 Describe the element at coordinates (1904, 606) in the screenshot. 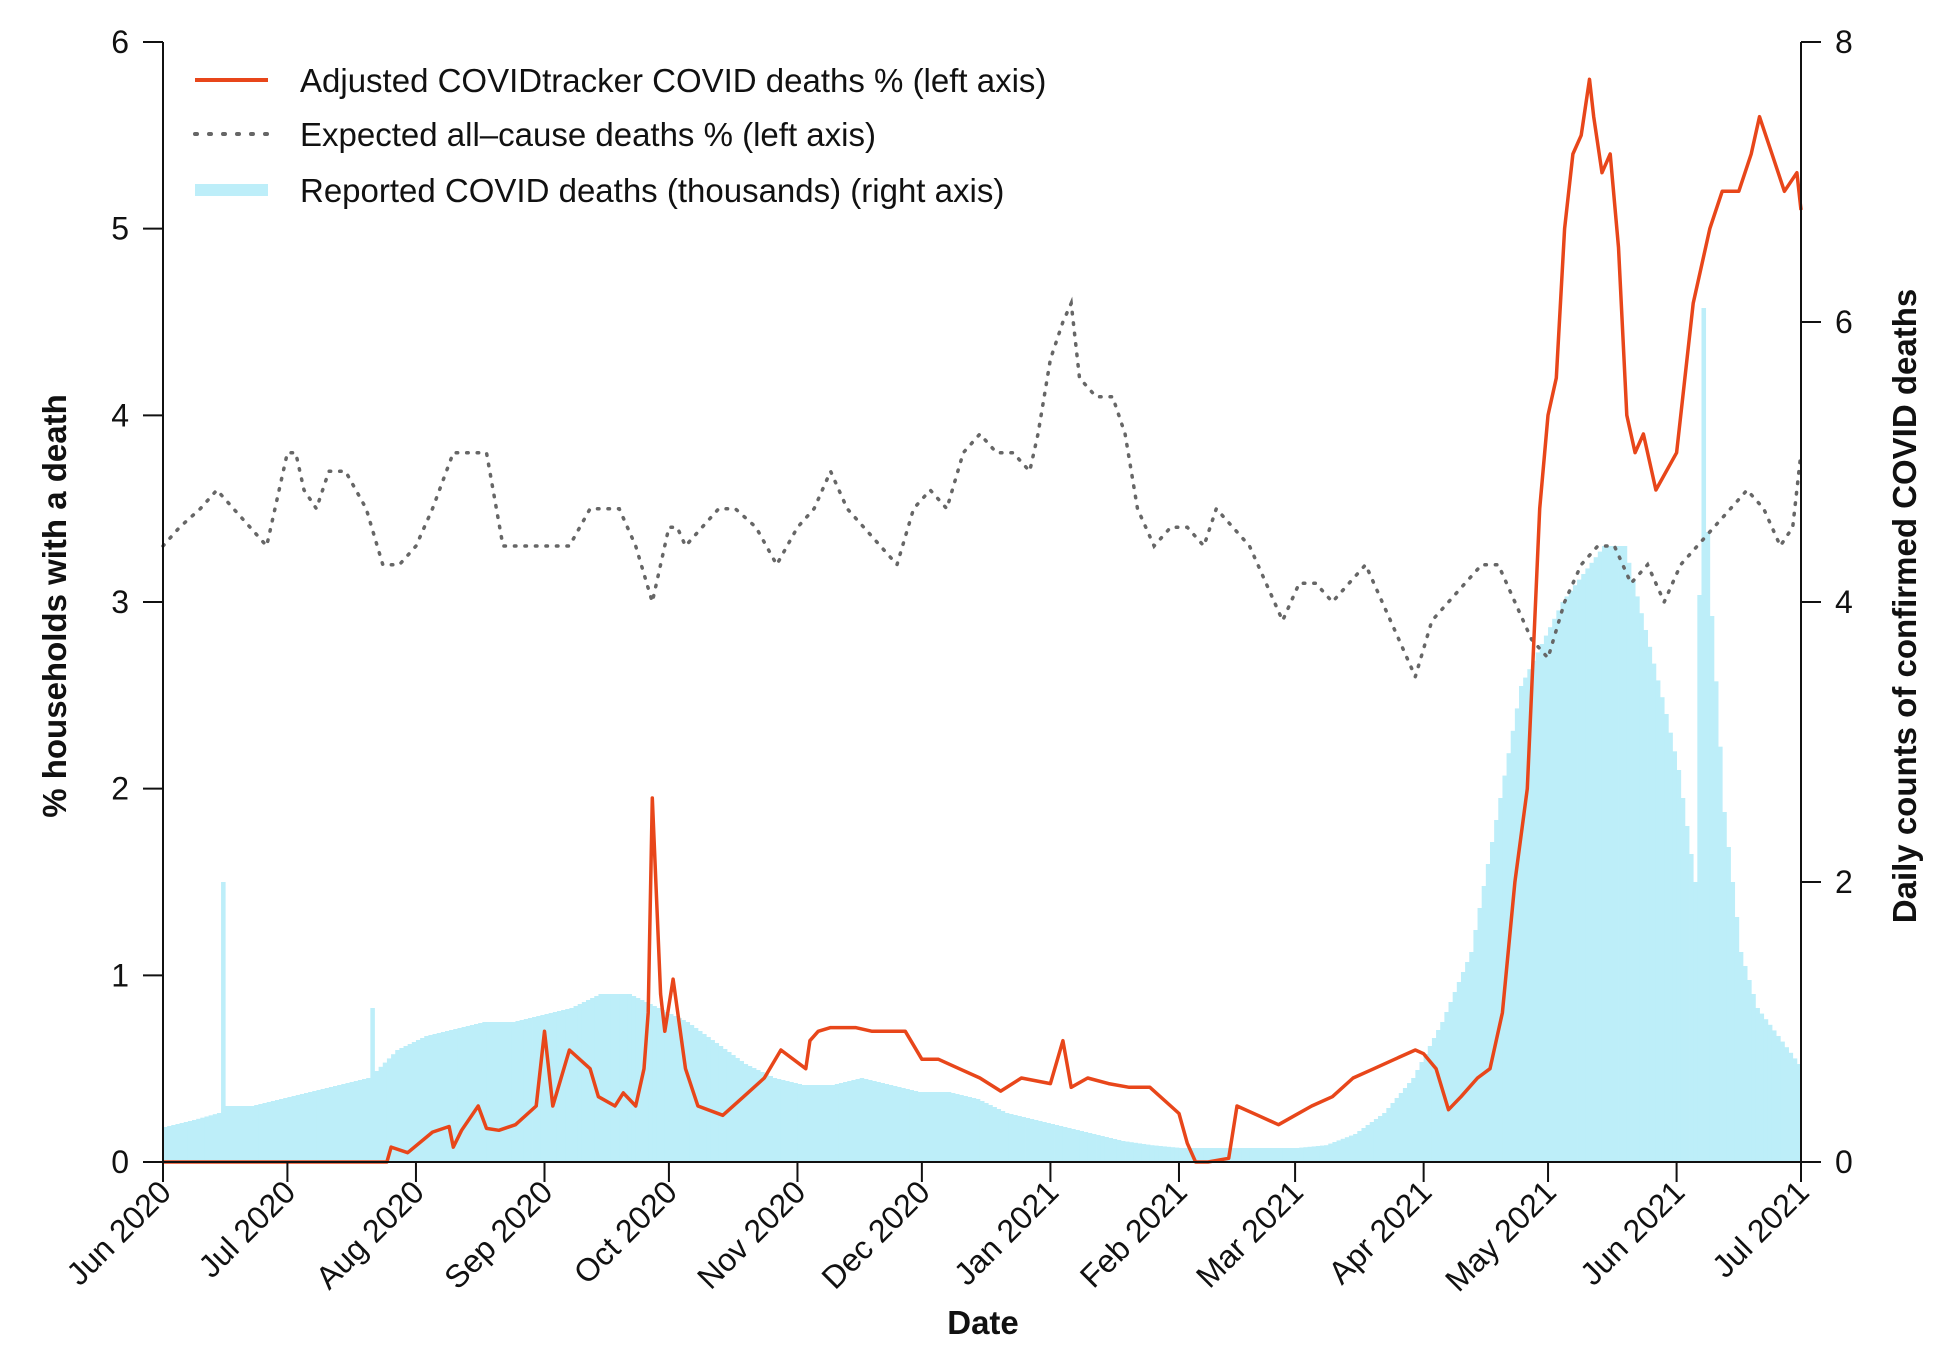

I see `y-right-axis-title: Daily counts of confirmed COVID deaths` at that location.